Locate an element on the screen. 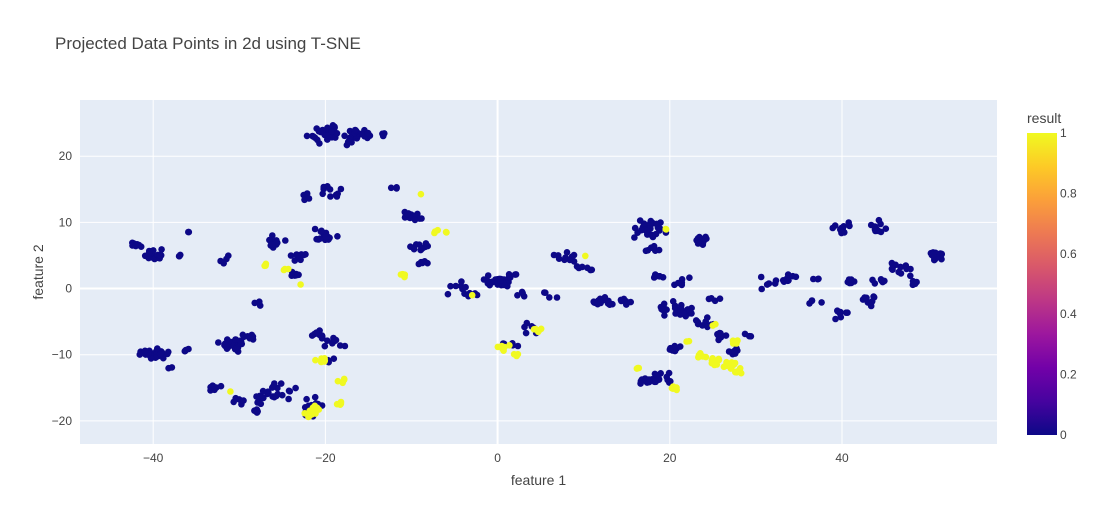 Image resolution: width=1098 pixels, height=525 pixels. y-tick-label: −10 is located at coordinates (62, 355).